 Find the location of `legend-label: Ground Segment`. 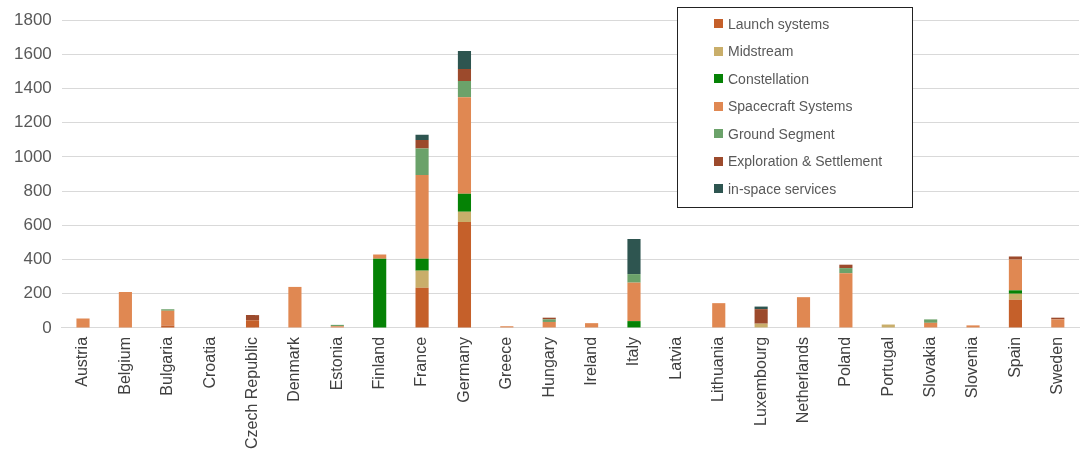

legend-label: Ground Segment is located at coordinates (781, 133).